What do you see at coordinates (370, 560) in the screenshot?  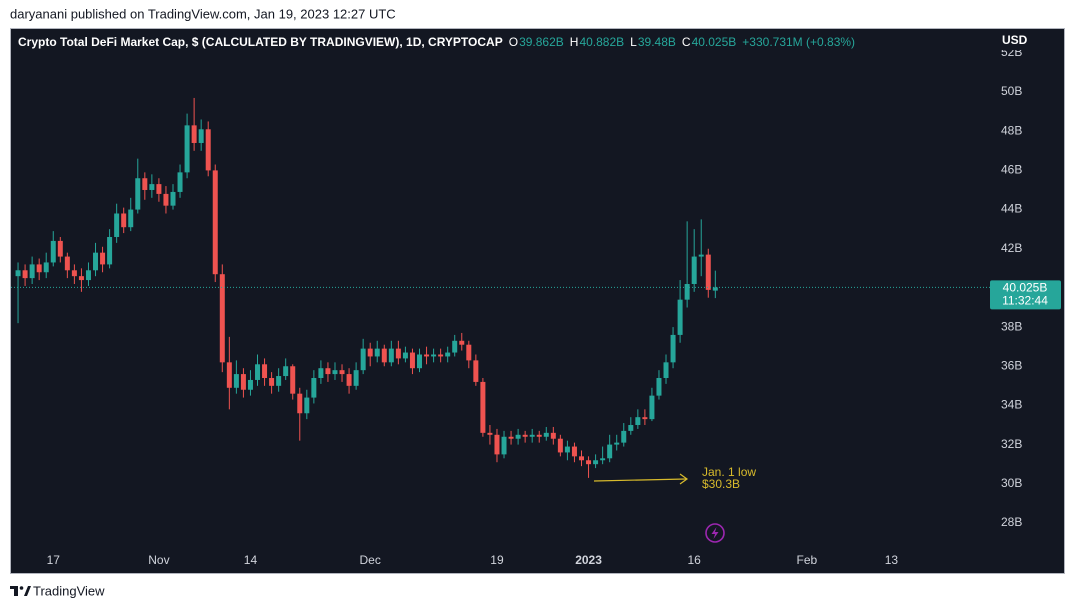 I see `x-tick-label: Dec` at bounding box center [370, 560].